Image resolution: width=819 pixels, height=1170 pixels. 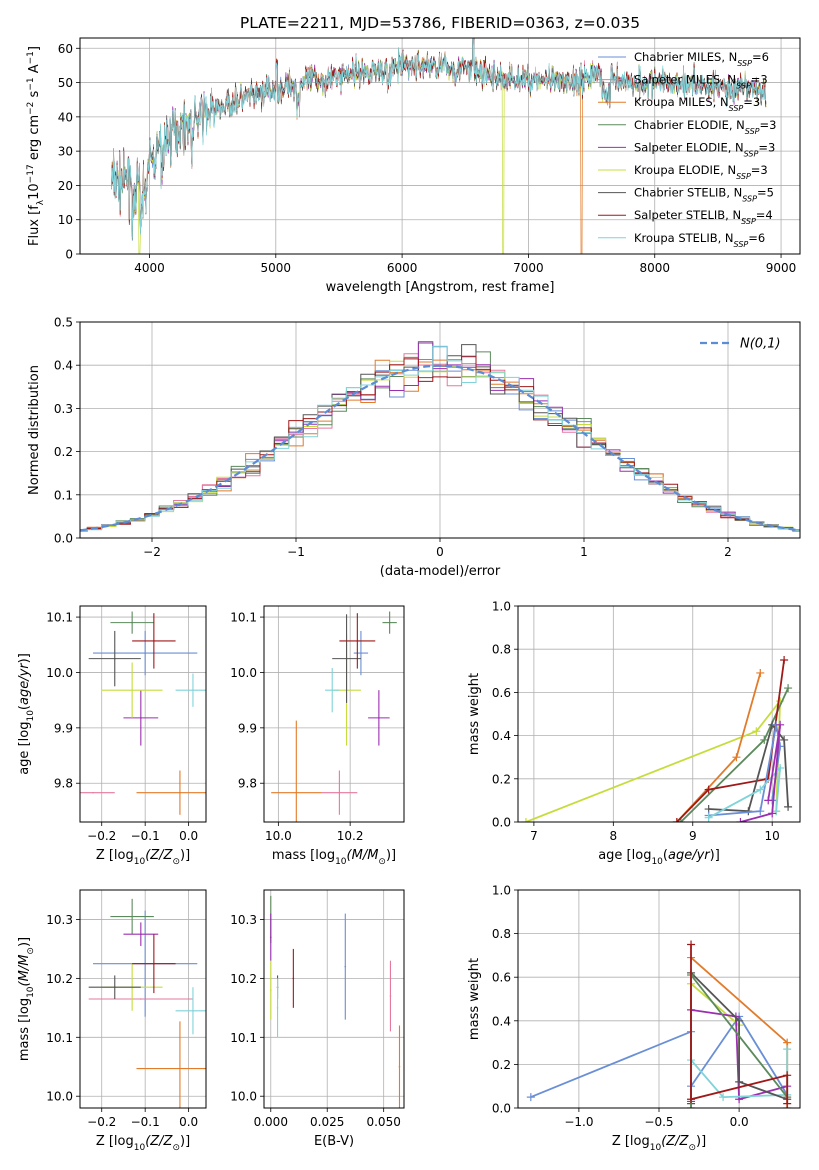 I want to click on label-part: Flux [f, so click(x=34, y=225).